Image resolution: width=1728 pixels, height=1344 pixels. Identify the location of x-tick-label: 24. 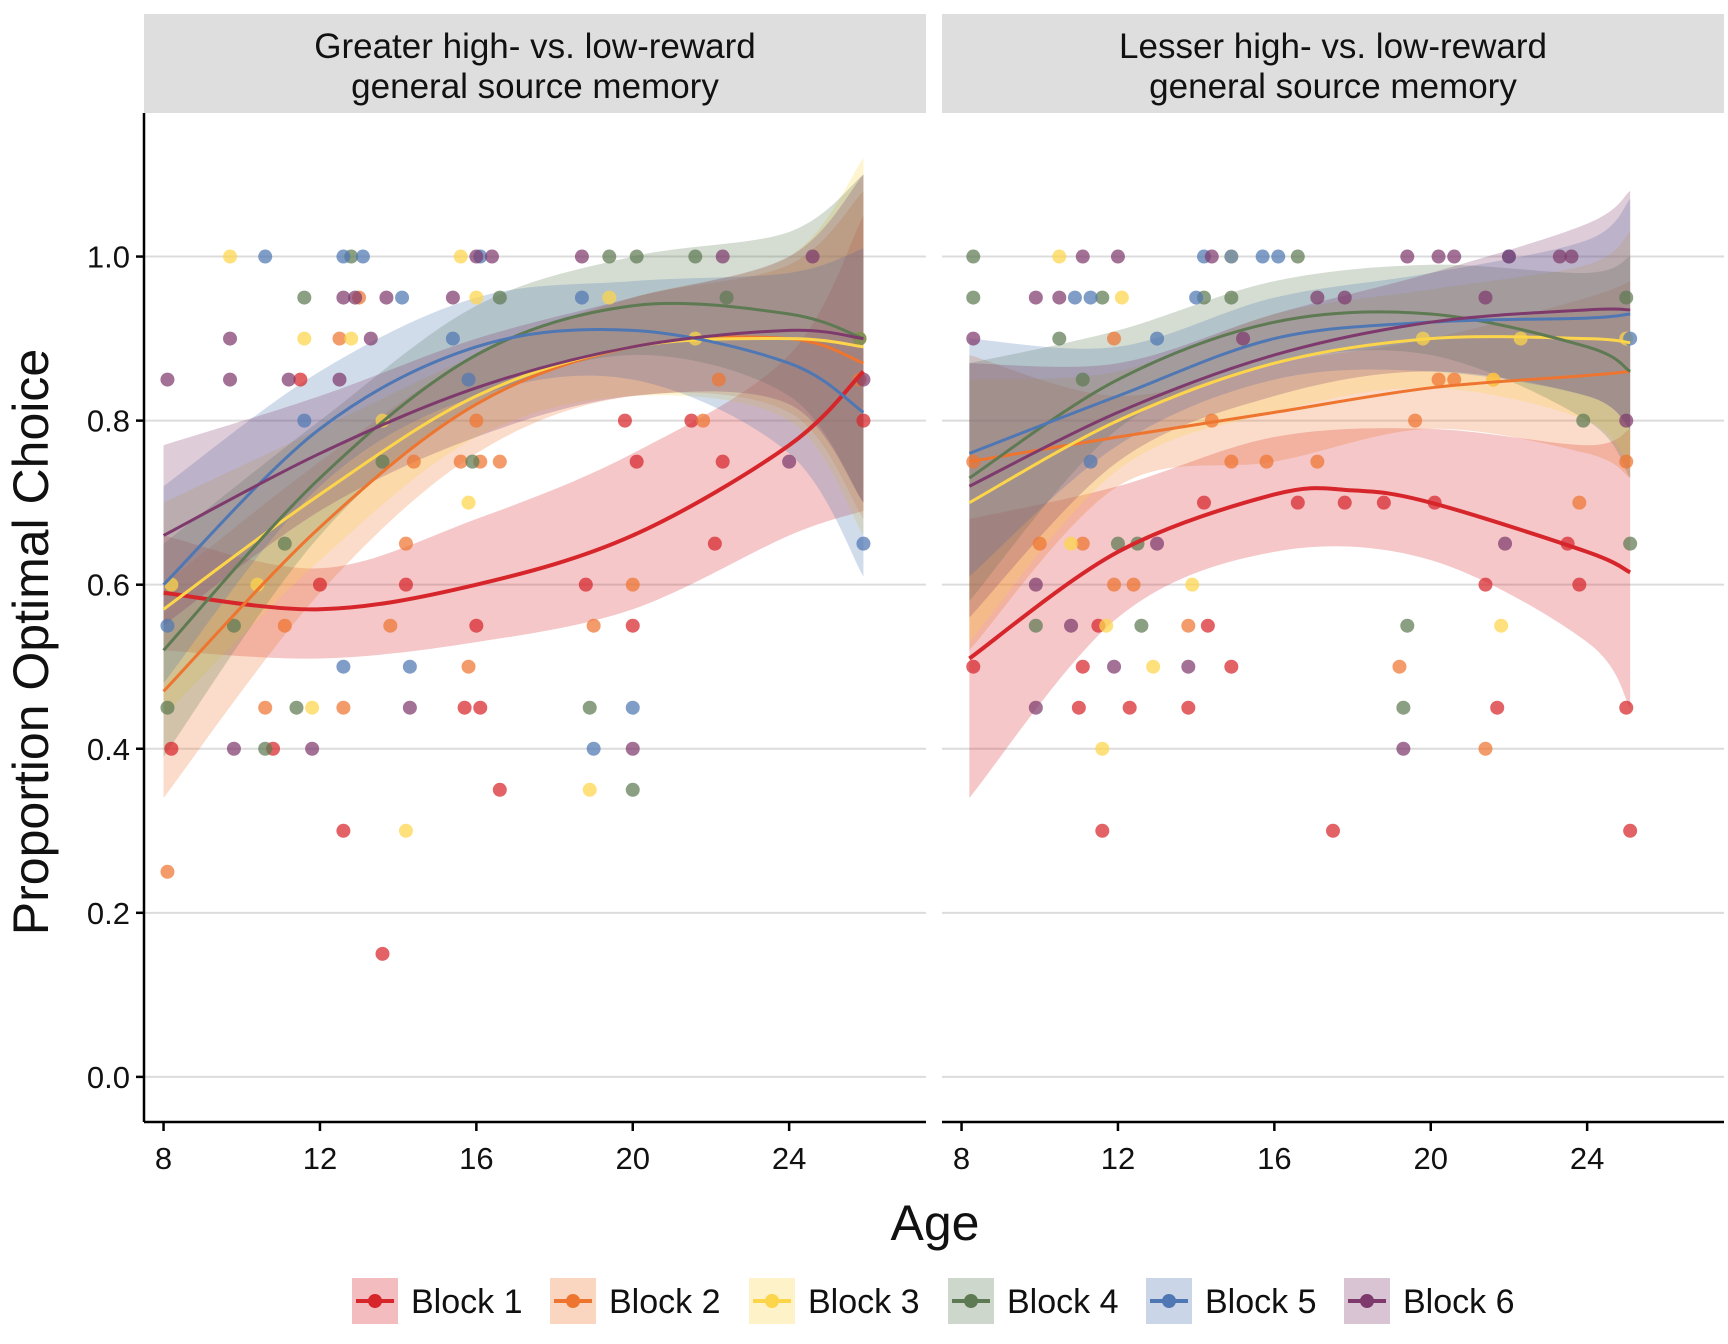
(789, 1158).